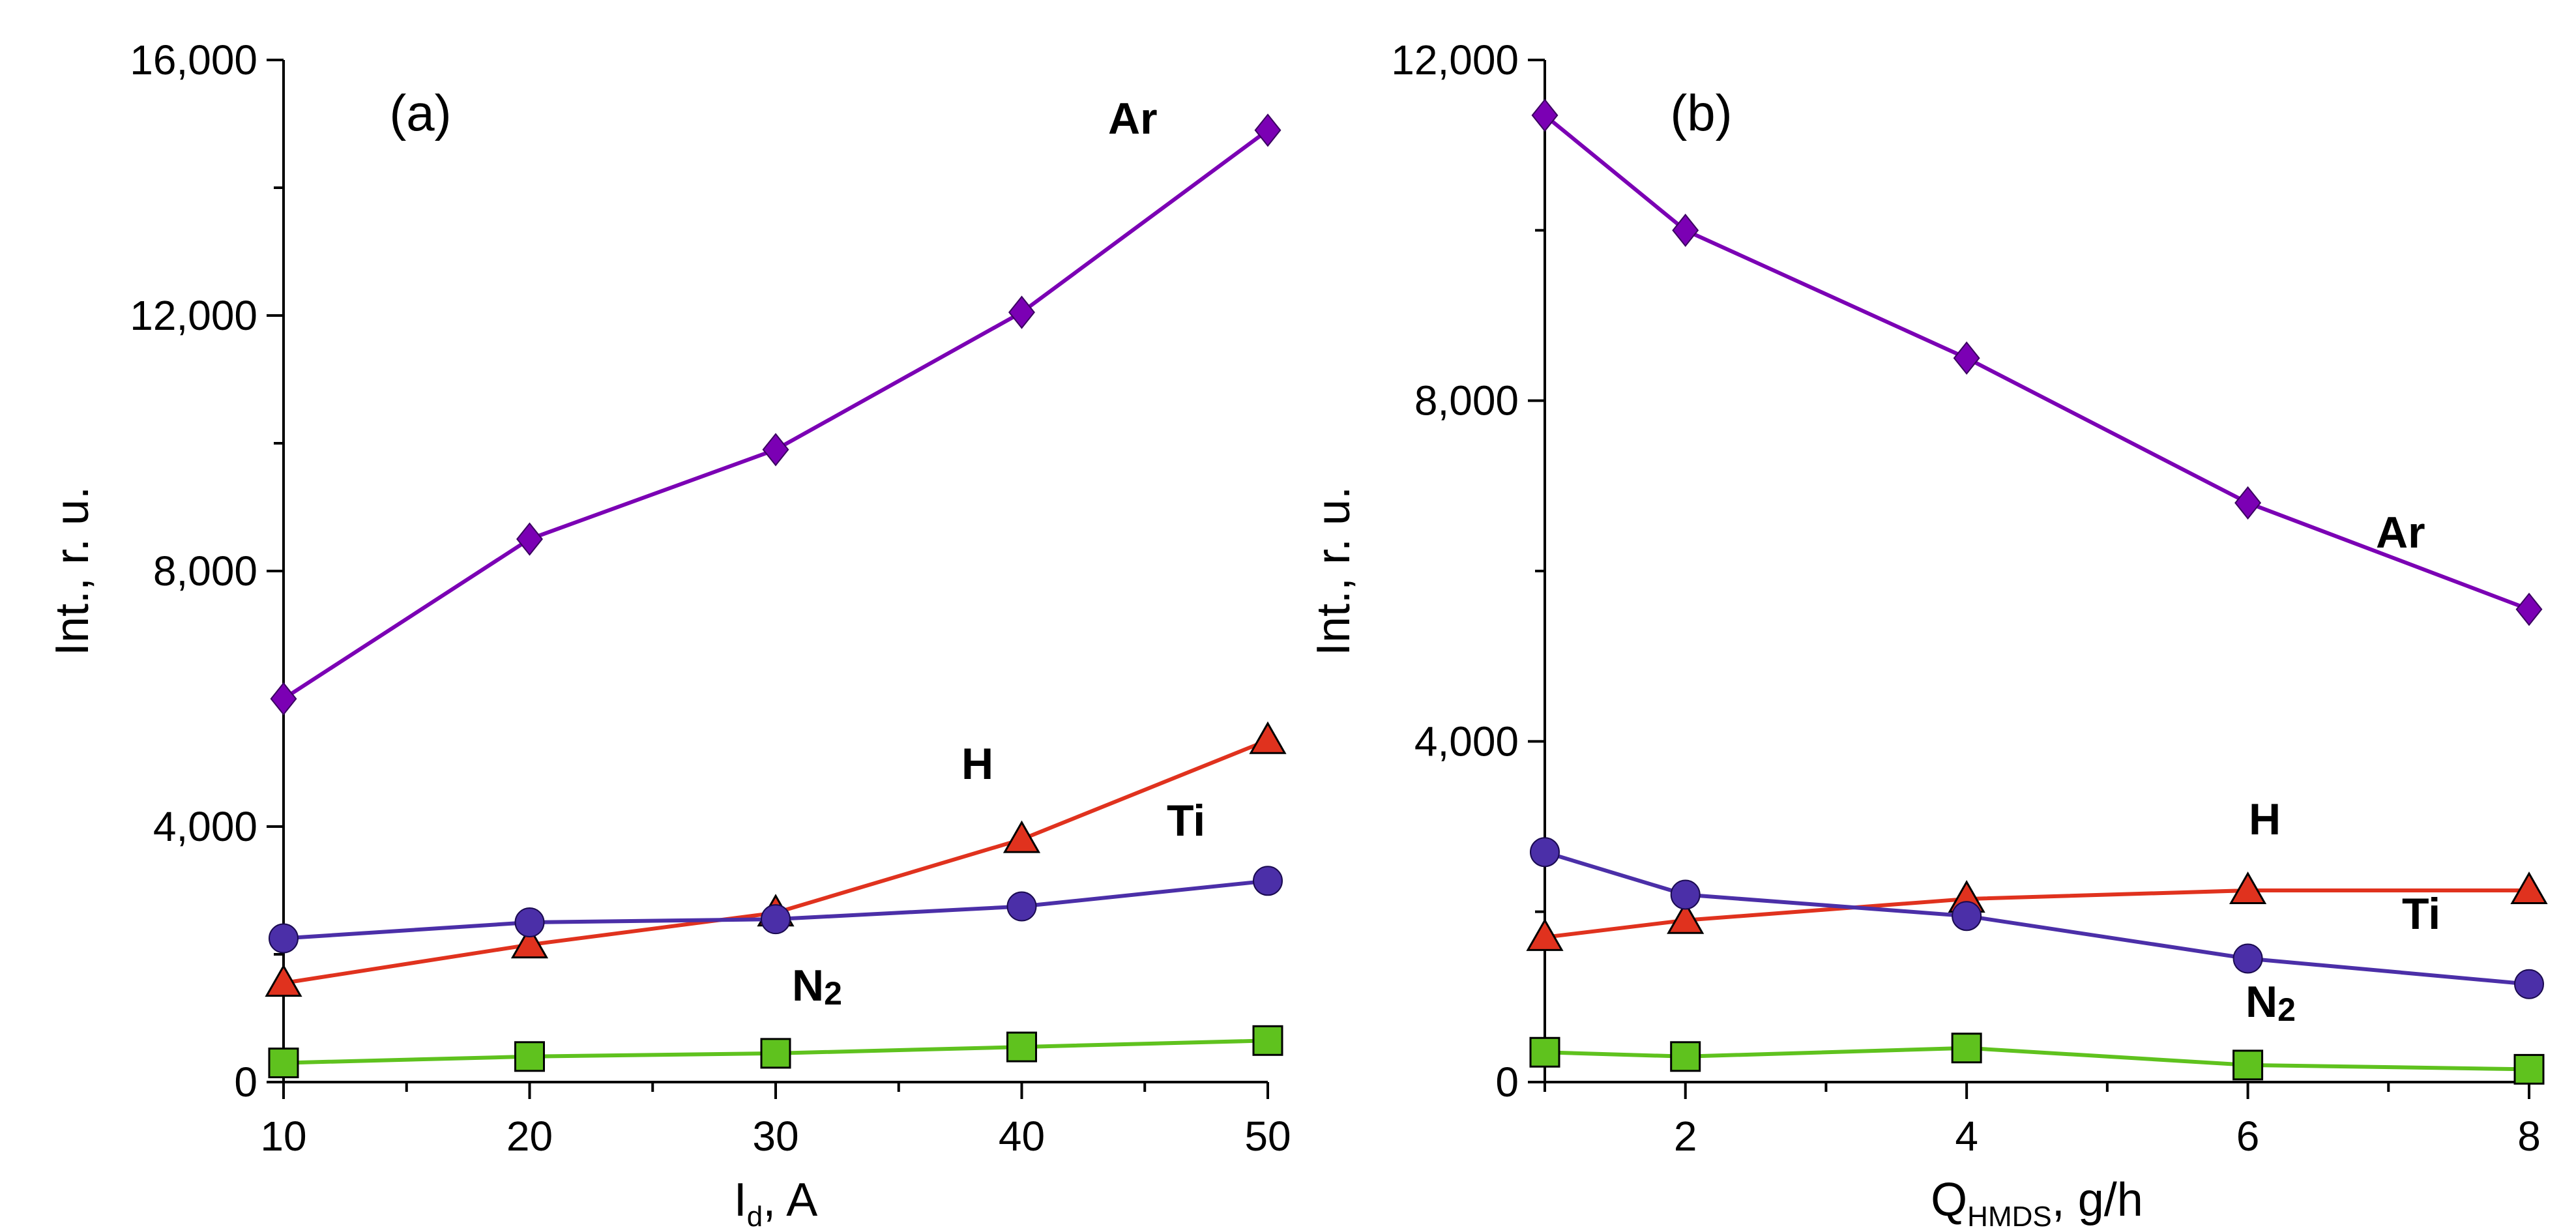 This screenshot has width=2576, height=1232. What do you see at coordinates (245, 1083) in the screenshot?
I see `p0-y-tick-label: 0` at bounding box center [245, 1083].